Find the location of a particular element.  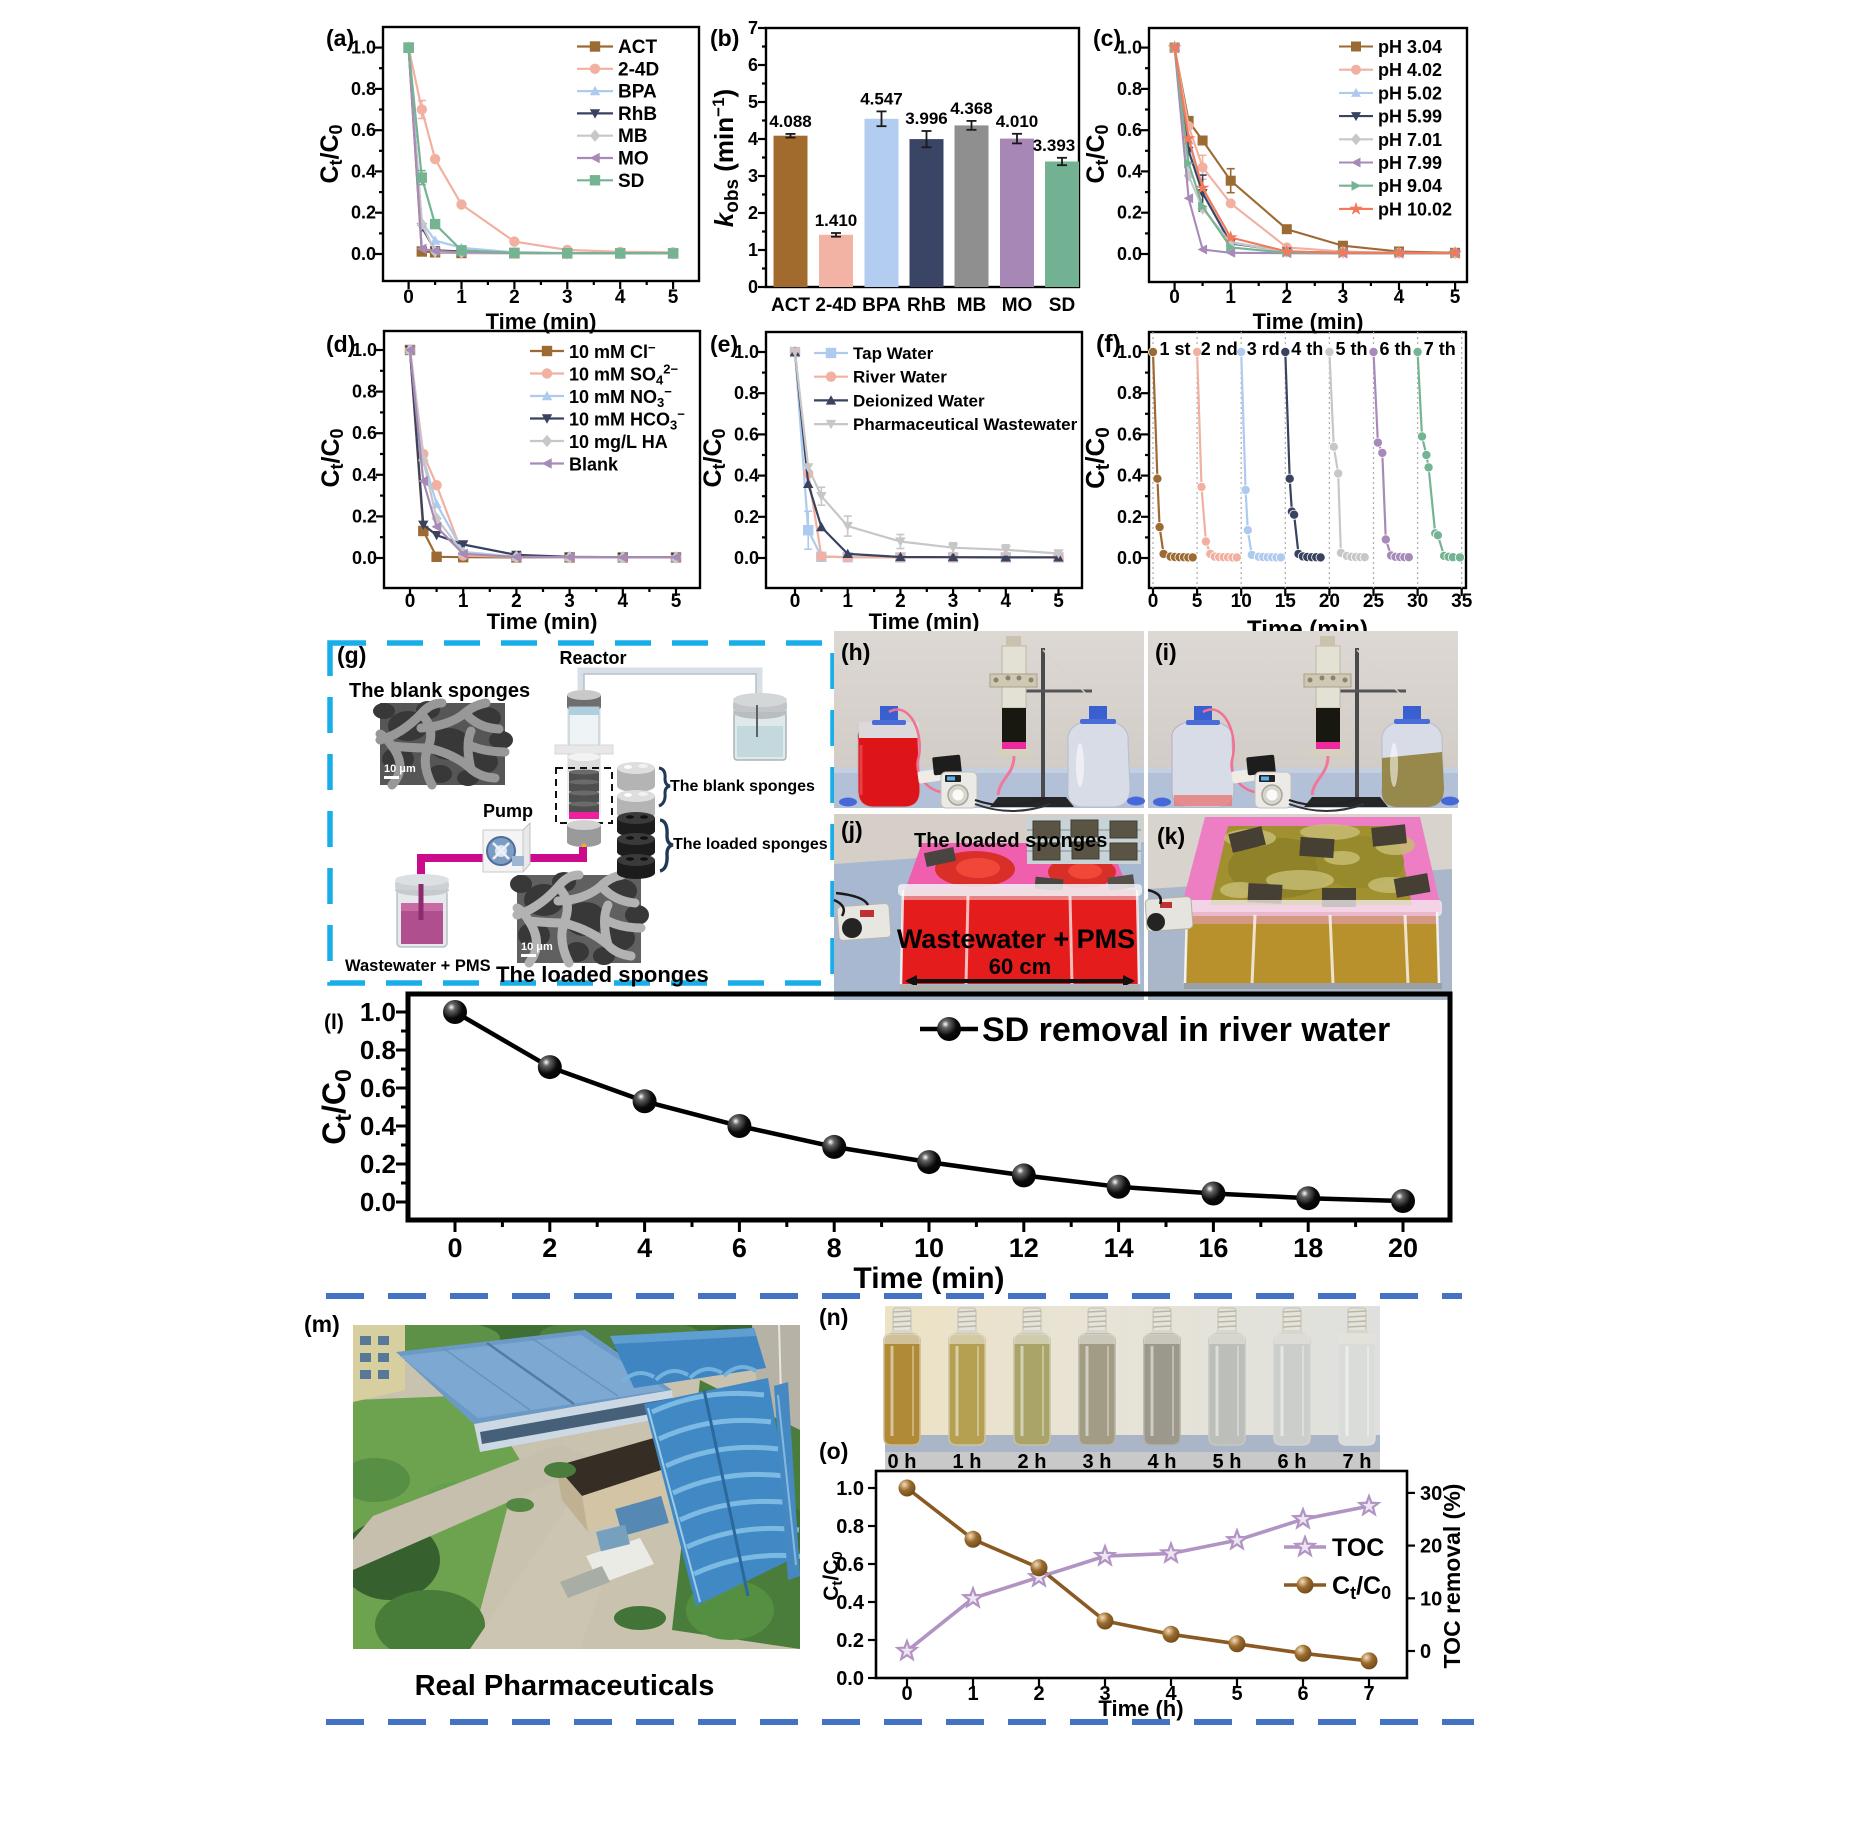

svg-text: River Water is located at coordinates (900, 377).